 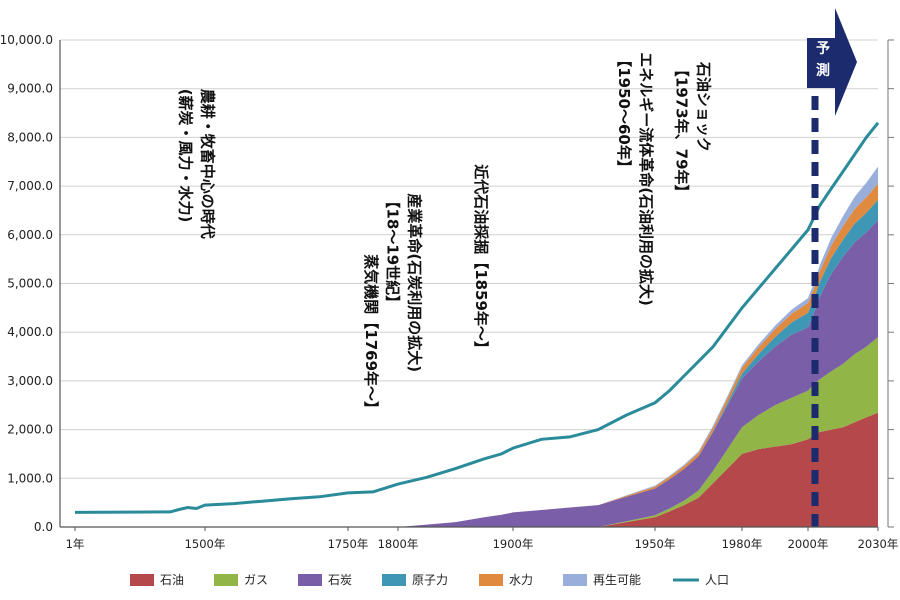 What do you see at coordinates (371, 335) in the screenshot?
I see `annotation-text: 蒸気機関【1769年〜】` at bounding box center [371, 335].